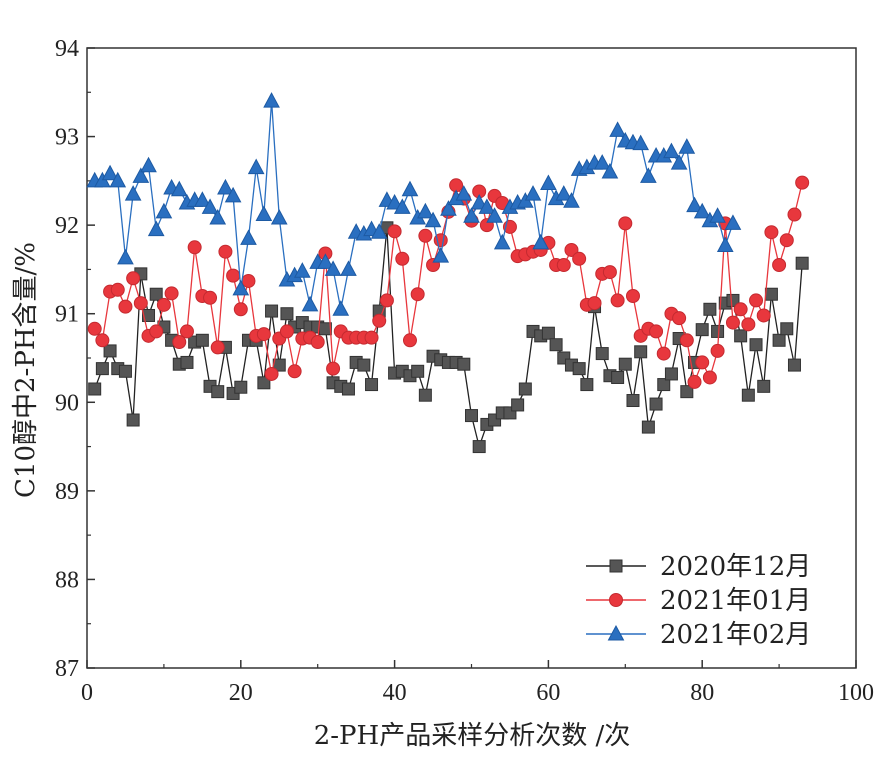 The width and height of the screenshot is (885, 779). Describe the element at coordinates (477, 683) in the screenshot. I see `x-axis: 0 20 40 60 80 100` at that location.